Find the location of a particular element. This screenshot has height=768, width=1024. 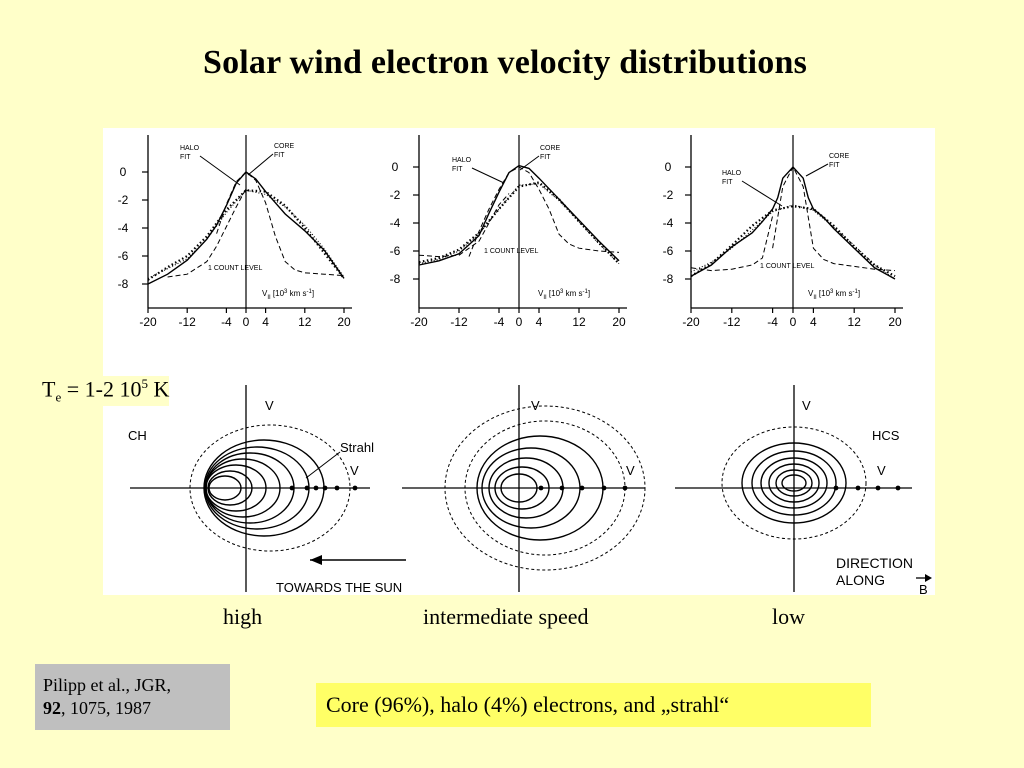

heliospheric-current-sheet-label: HCS is located at coordinates (886, 435).